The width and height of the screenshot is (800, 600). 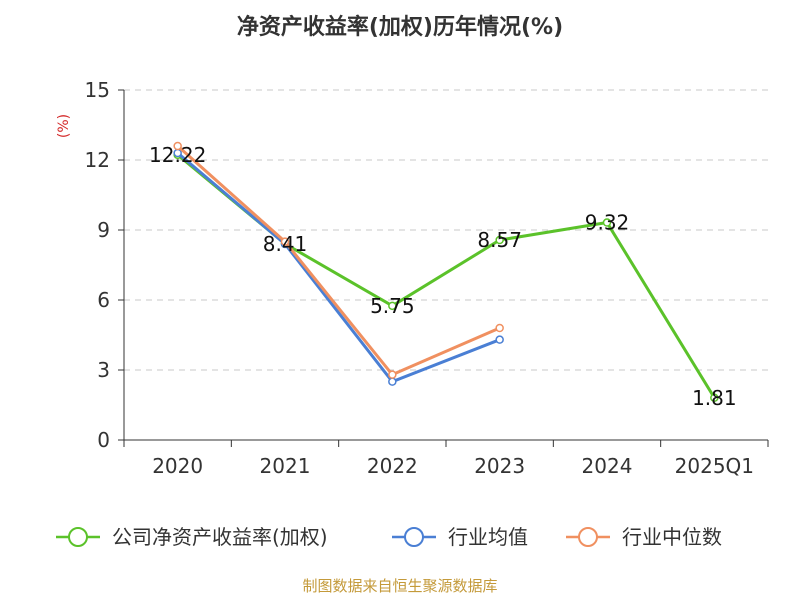 What do you see at coordinates (103, 300) in the screenshot?
I see `y-tick-label: 6` at bounding box center [103, 300].